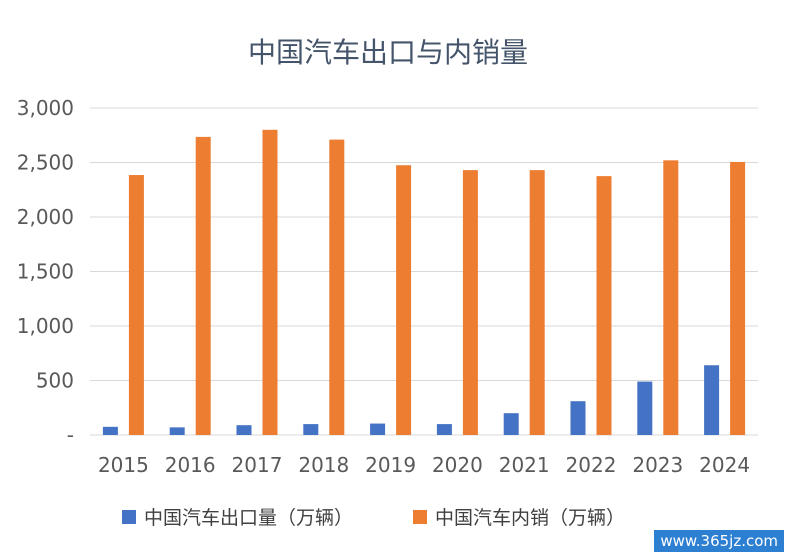 This screenshot has height=558, width=792. What do you see at coordinates (45, 163) in the screenshot?
I see `y-tick-label: 2,500` at bounding box center [45, 163].